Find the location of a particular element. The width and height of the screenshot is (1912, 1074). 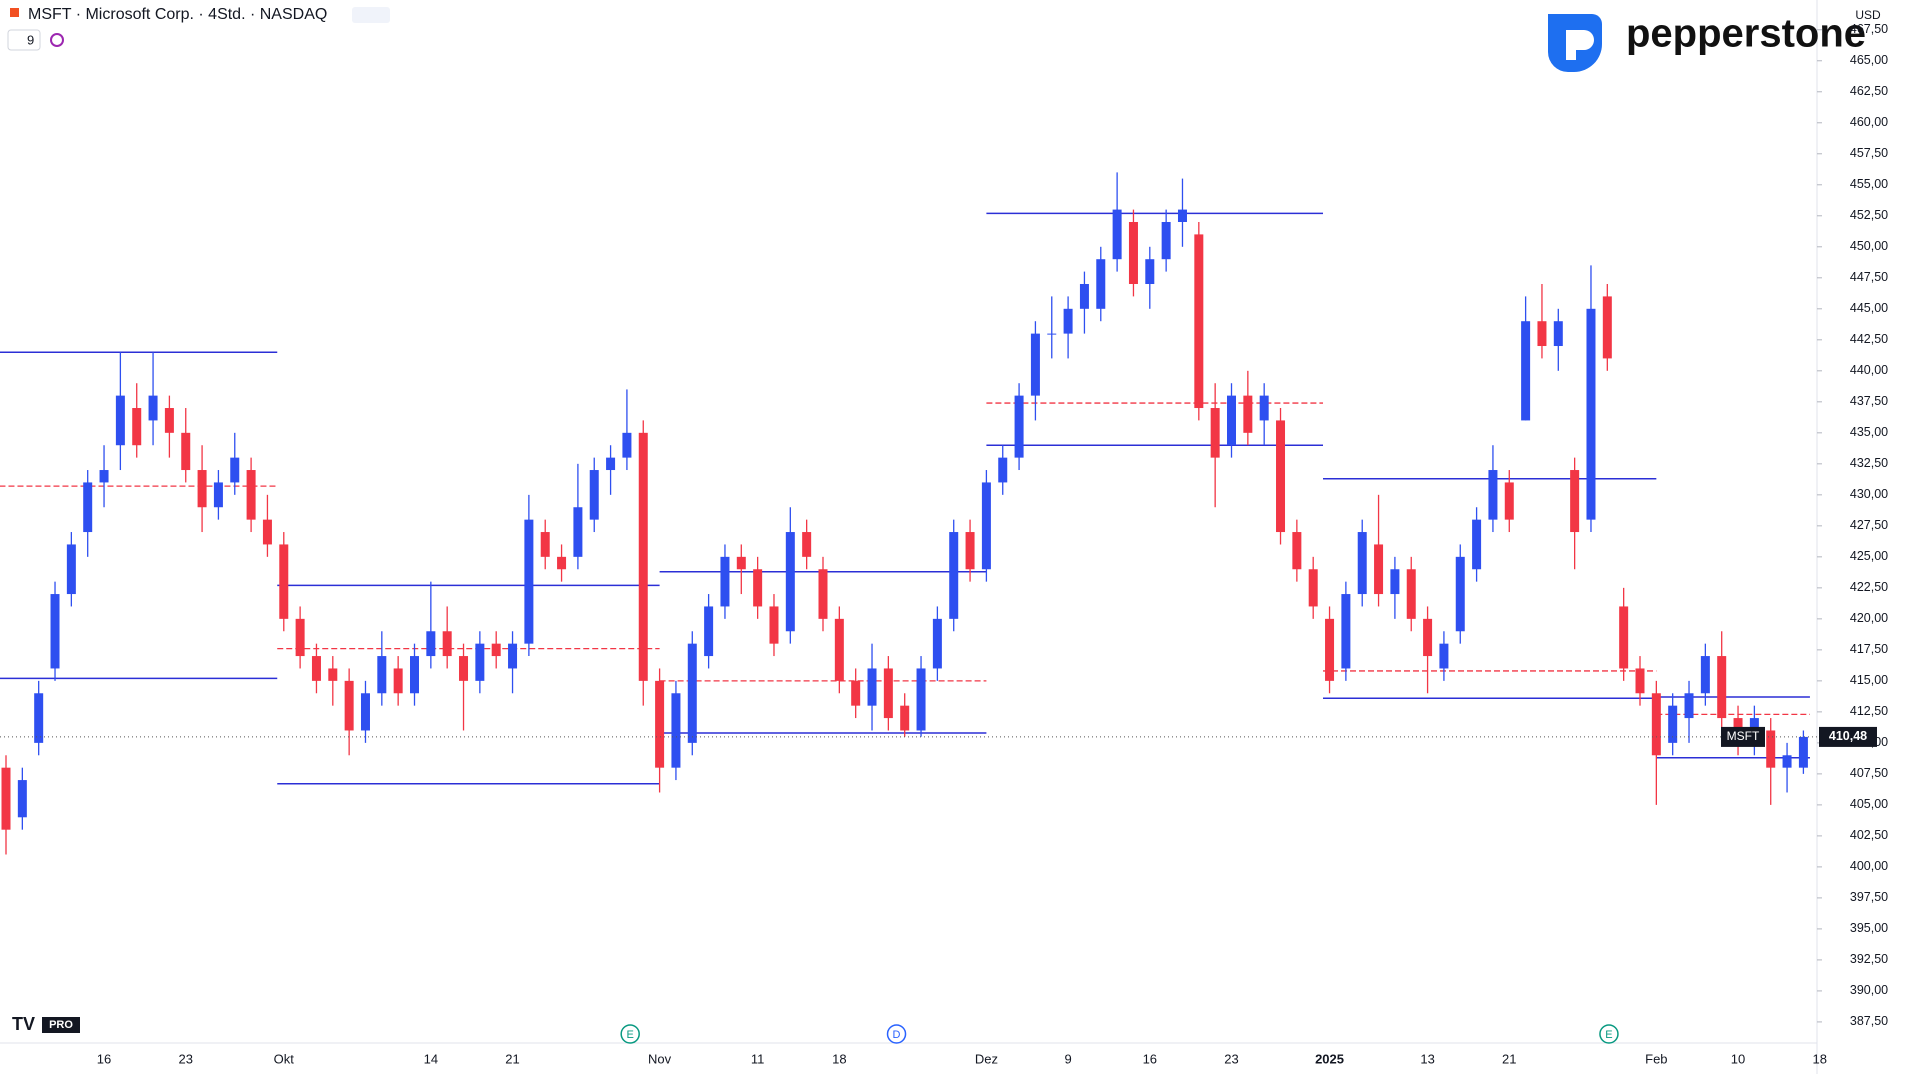

y-tick-label: 460,00 is located at coordinates (1869, 122).